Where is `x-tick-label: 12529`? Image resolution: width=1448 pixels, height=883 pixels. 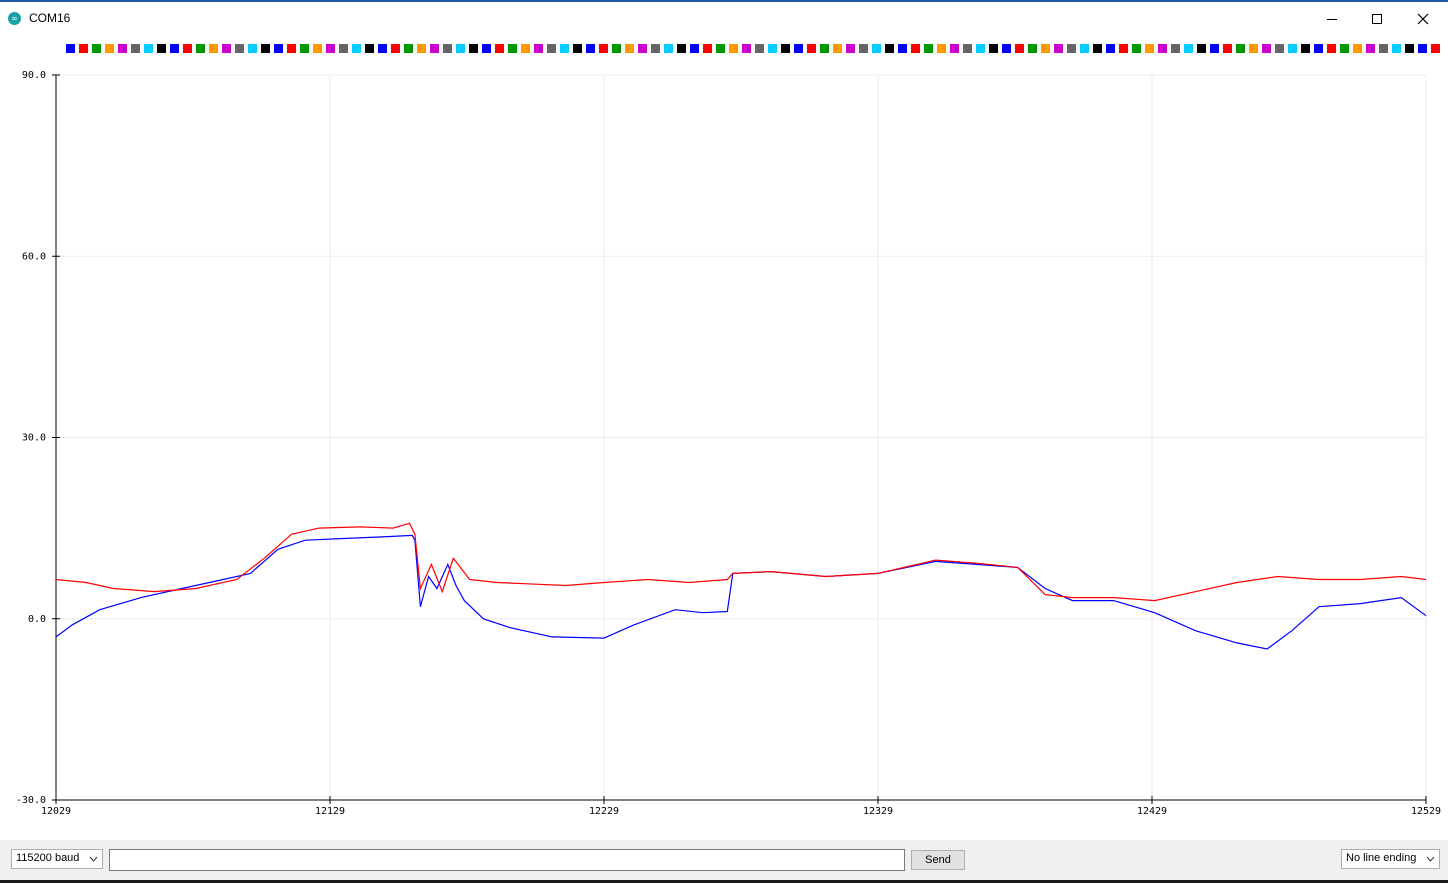
x-tick-label: 12529 is located at coordinates (1426, 811).